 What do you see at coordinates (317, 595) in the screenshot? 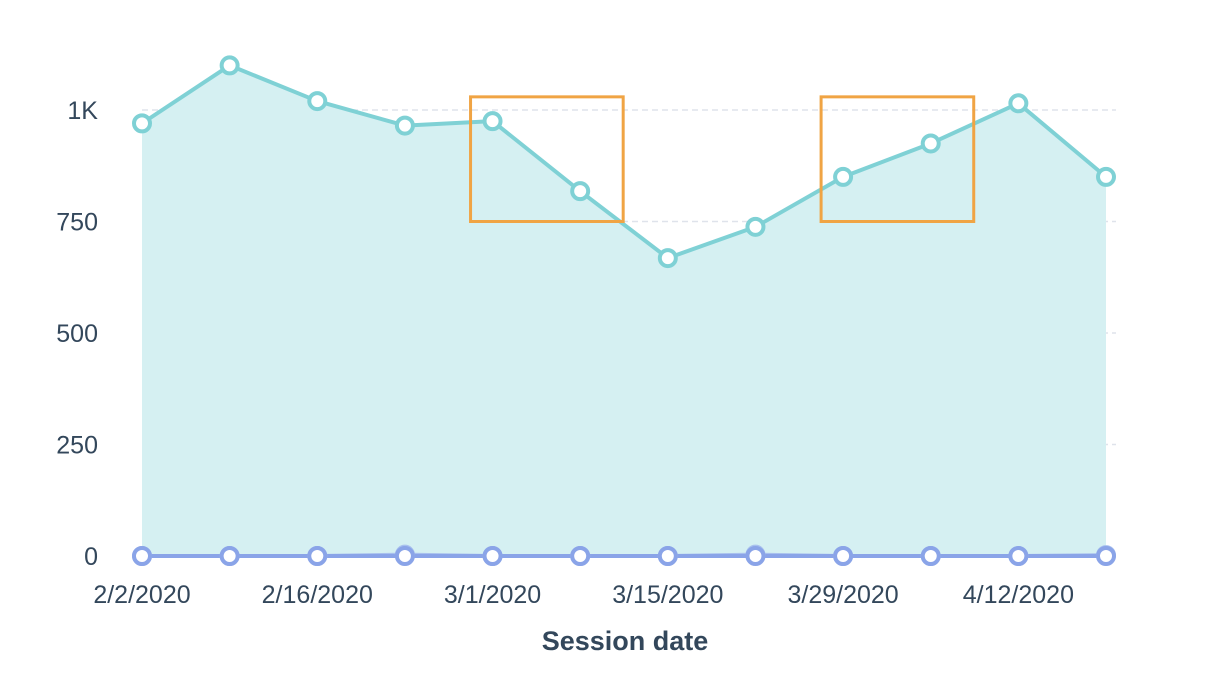
I see `x-tick-label: 2/16/2020` at bounding box center [317, 595].